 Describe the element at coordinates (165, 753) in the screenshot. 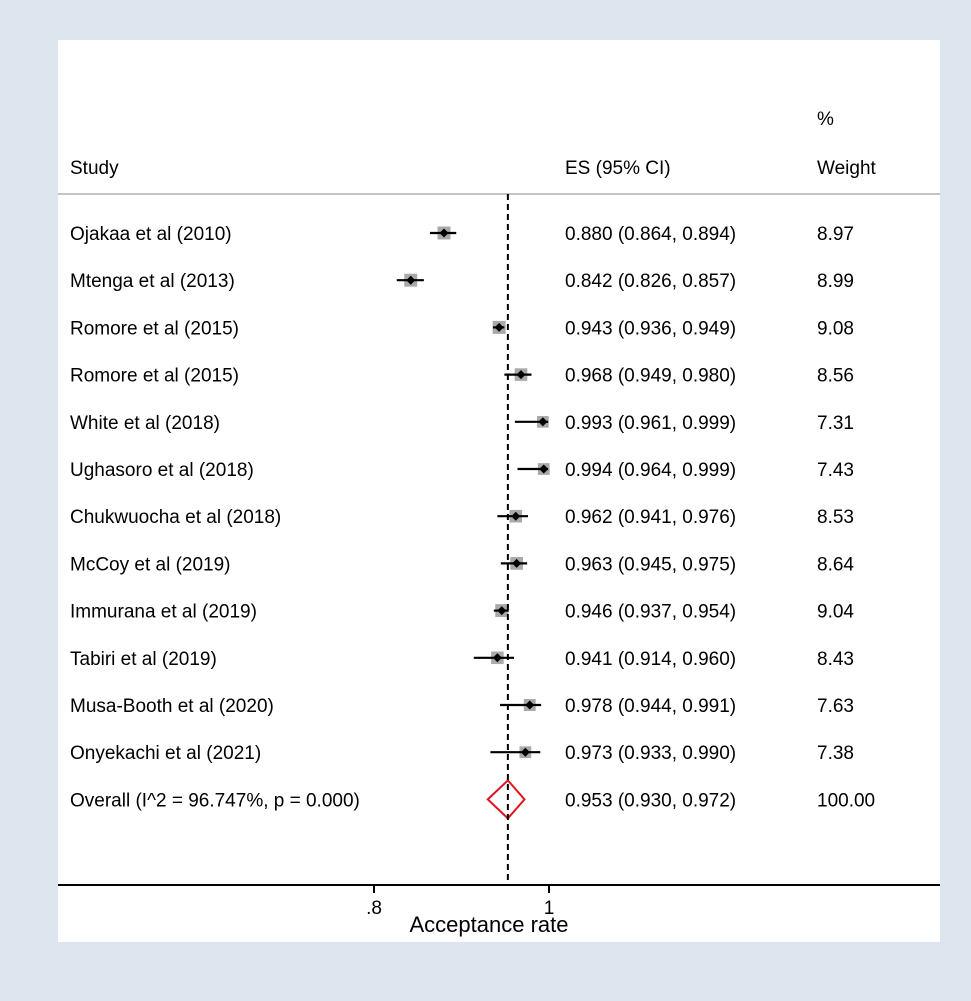

I see `study-label: Onyekachi et al (2021)` at that location.